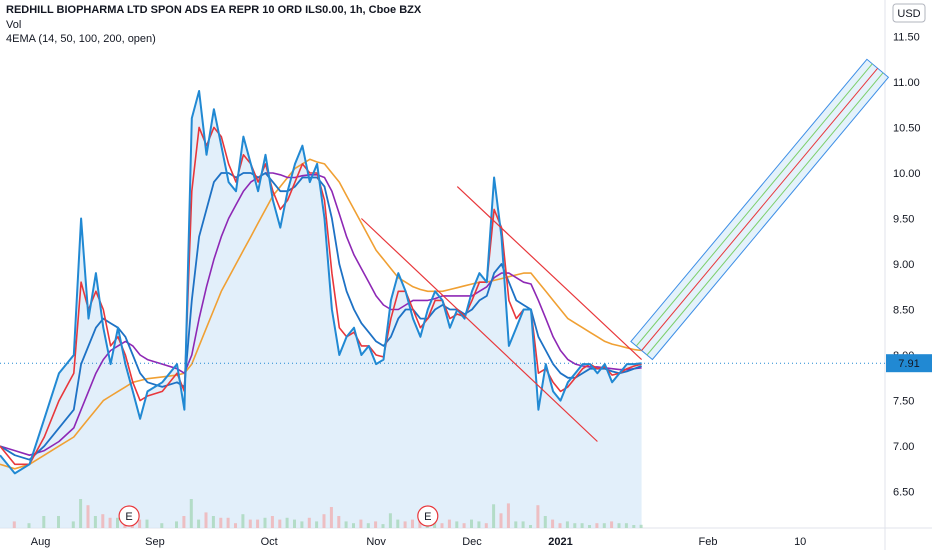 The width and height of the screenshot is (932, 550). What do you see at coordinates (903, 447) in the screenshot?
I see `price-tick-label: 7.00` at bounding box center [903, 447].